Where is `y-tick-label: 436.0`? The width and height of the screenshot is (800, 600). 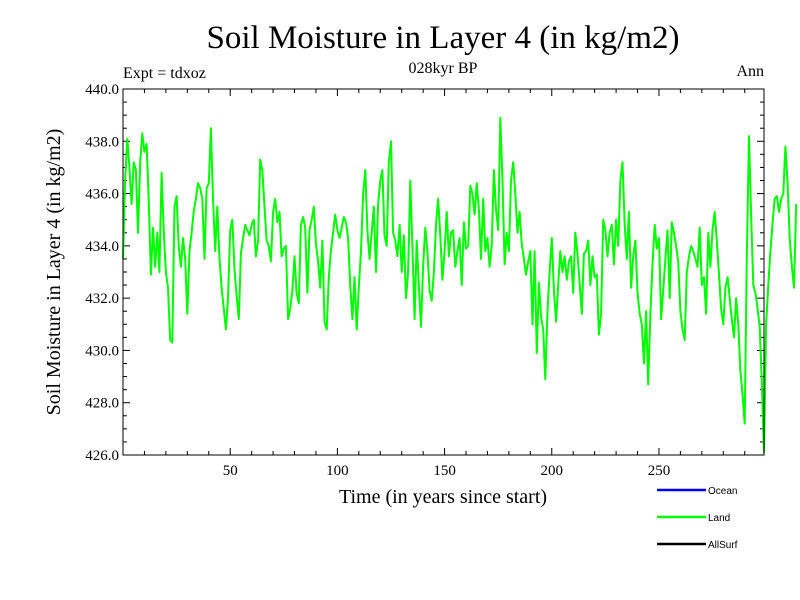
y-tick-label: 436.0 is located at coordinates (102, 195).